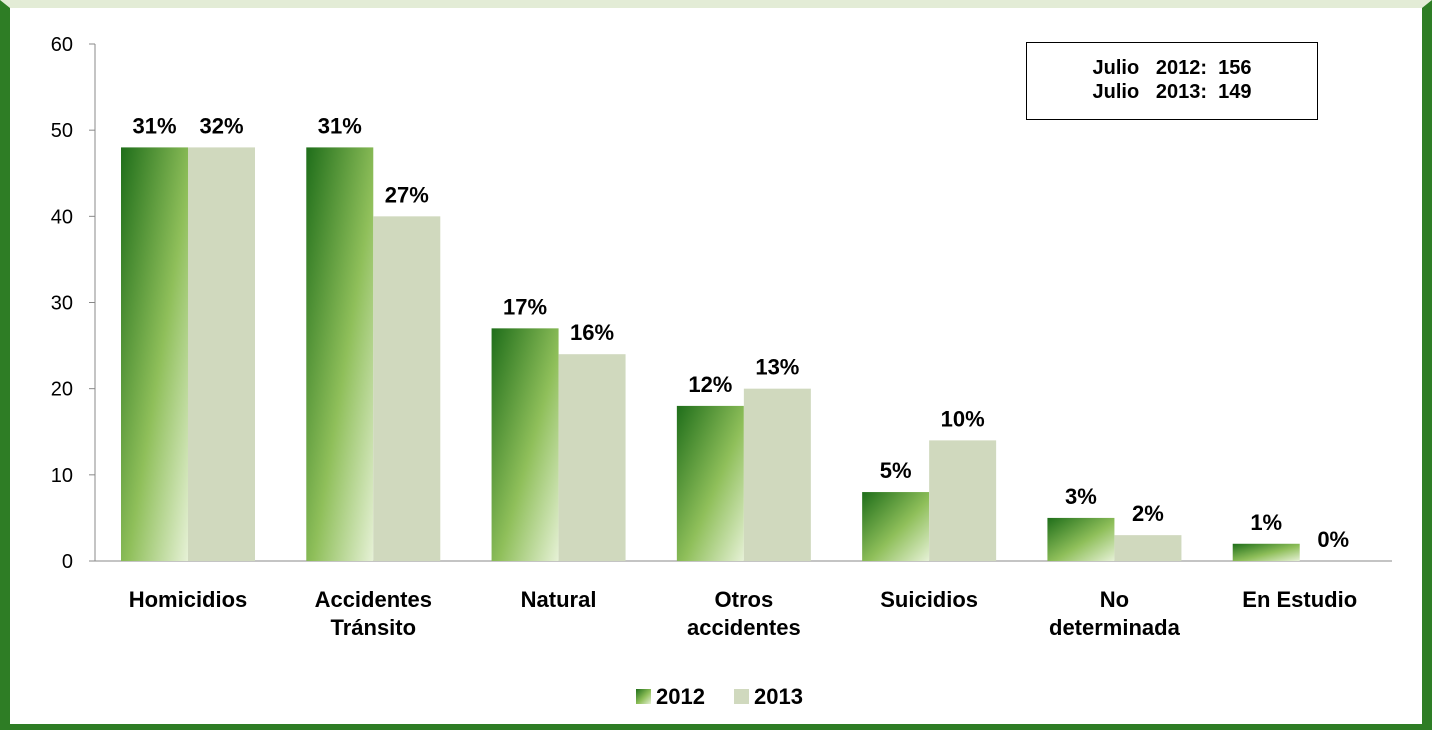 Image resolution: width=1432 pixels, height=730 pixels. I want to click on legend-swatch-2013, so click(741, 696).